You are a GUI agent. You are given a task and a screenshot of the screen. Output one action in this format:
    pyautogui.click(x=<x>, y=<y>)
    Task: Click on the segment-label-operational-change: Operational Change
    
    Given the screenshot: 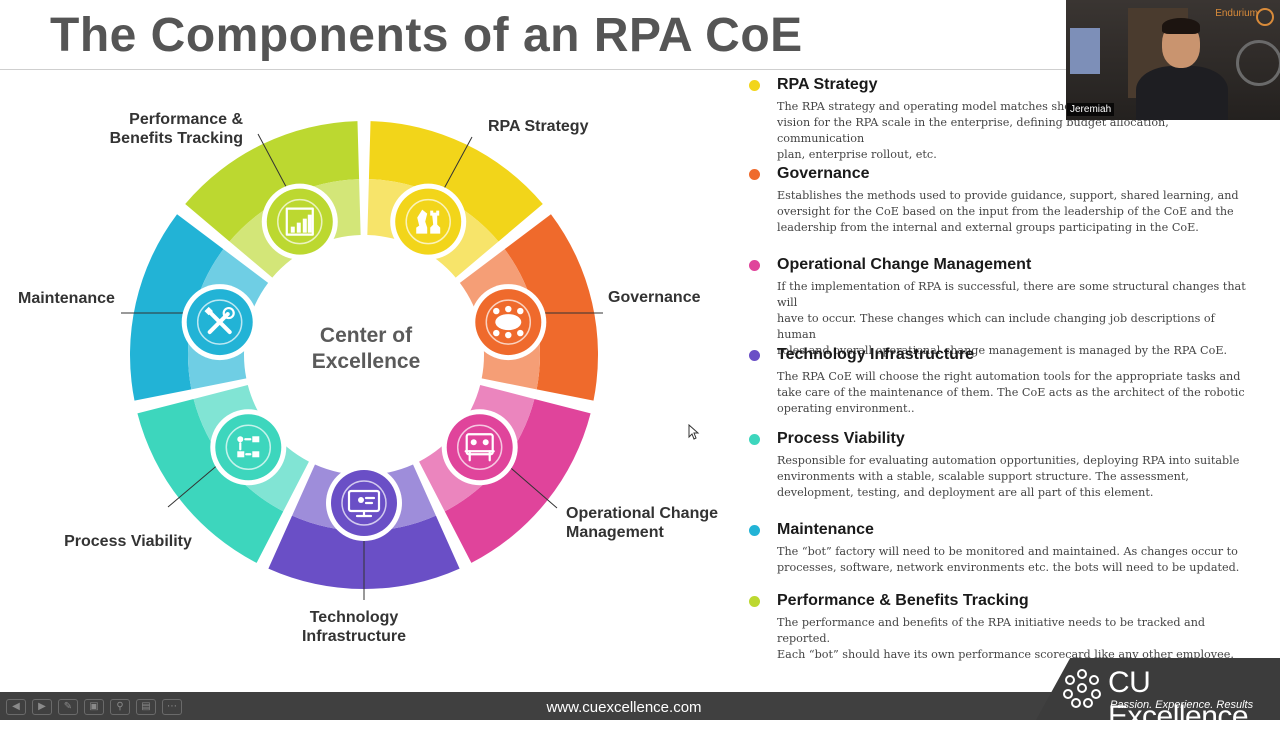 What is the action you would take?
    pyautogui.click(x=642, y=513)
    